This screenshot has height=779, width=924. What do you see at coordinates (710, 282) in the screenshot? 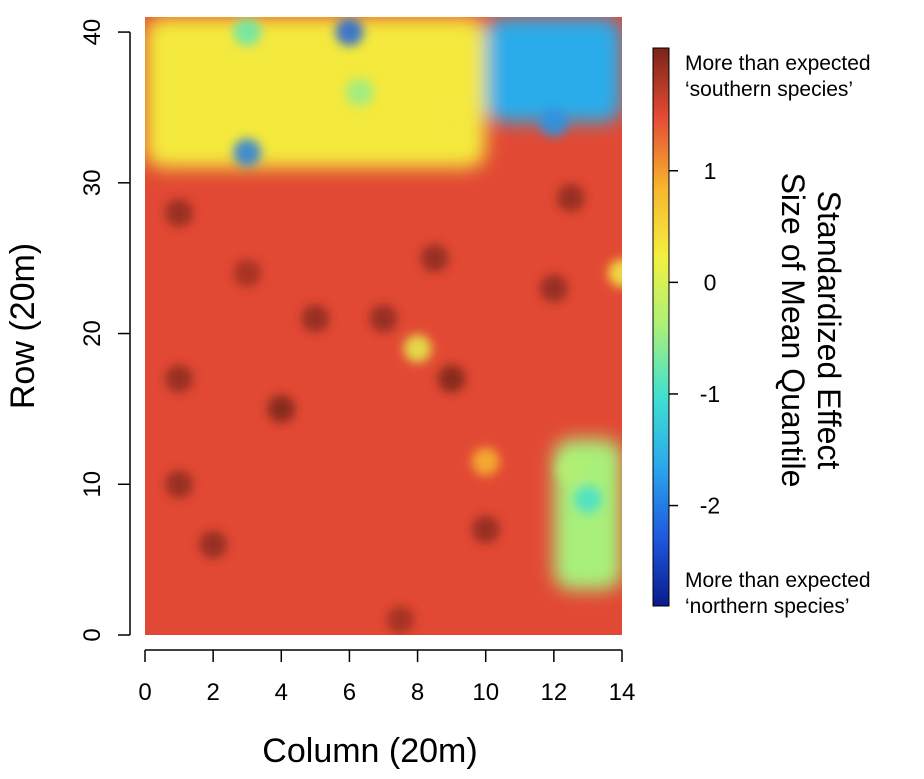
I see `colorbar-tick-label: 0` at bounding box center [710, 282].